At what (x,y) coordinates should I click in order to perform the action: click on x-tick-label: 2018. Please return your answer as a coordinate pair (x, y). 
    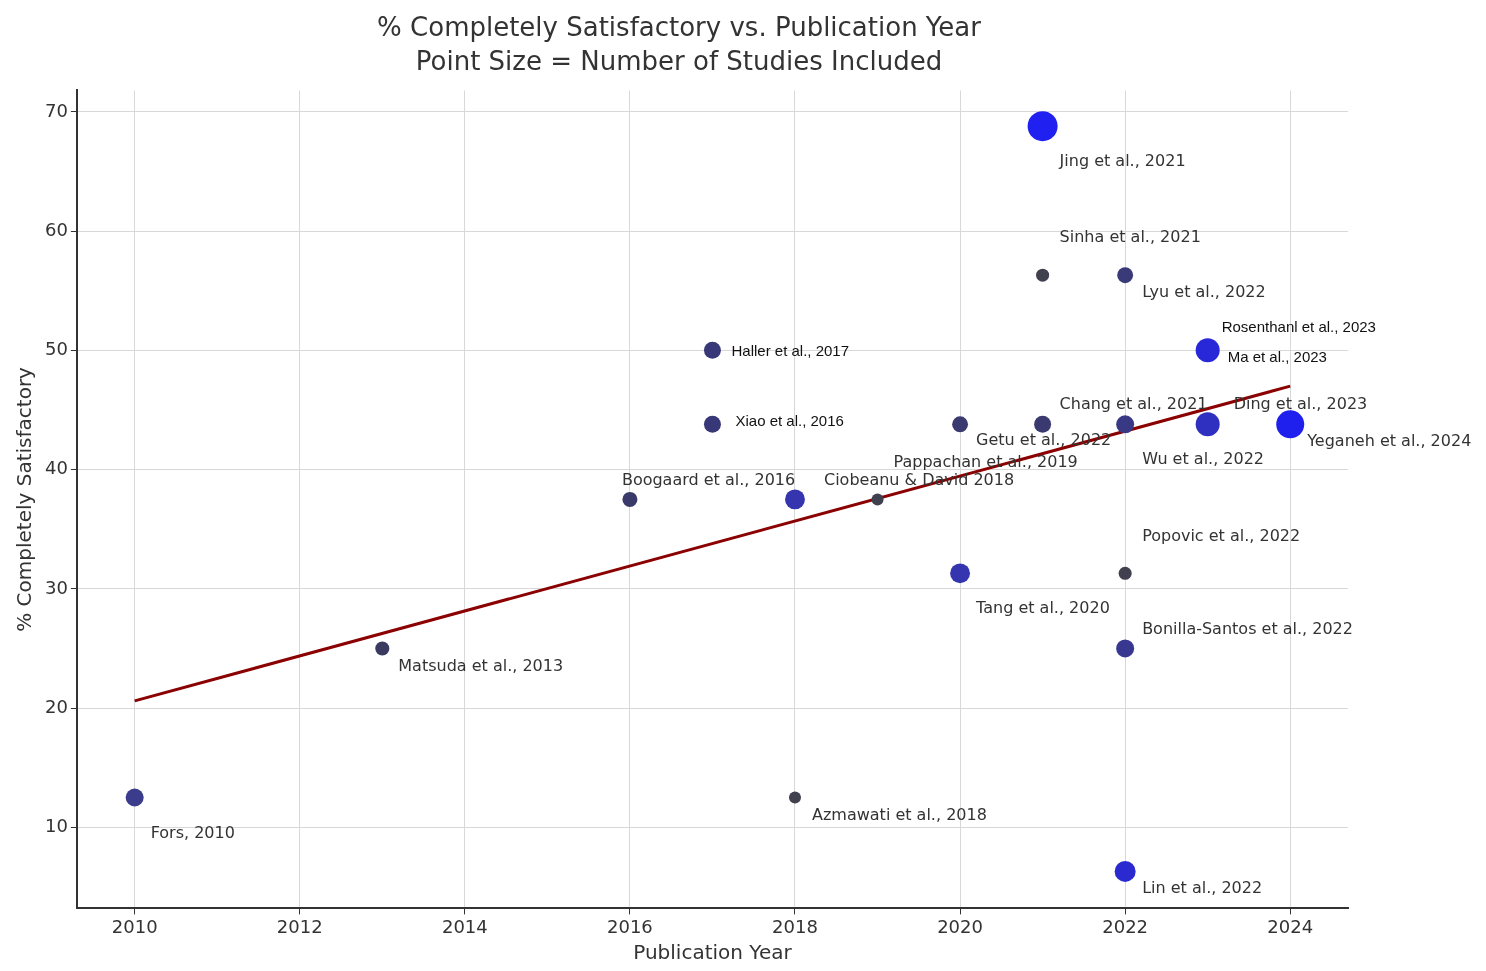
    Looking at the image, I should click on (795, 926).